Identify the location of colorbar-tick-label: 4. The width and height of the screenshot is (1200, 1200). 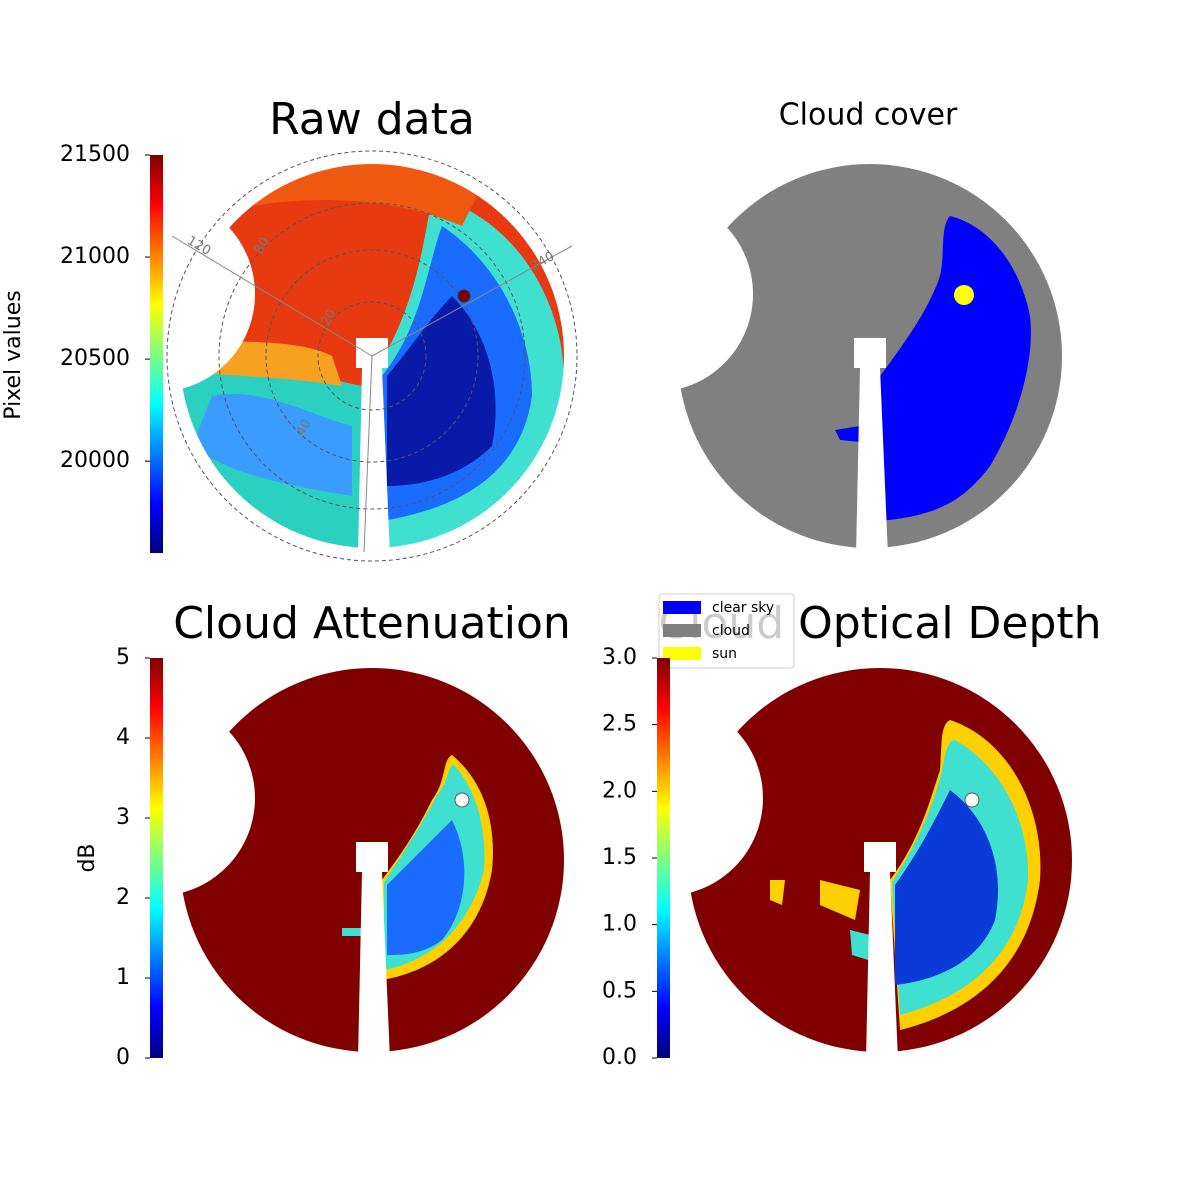
(123, 737).